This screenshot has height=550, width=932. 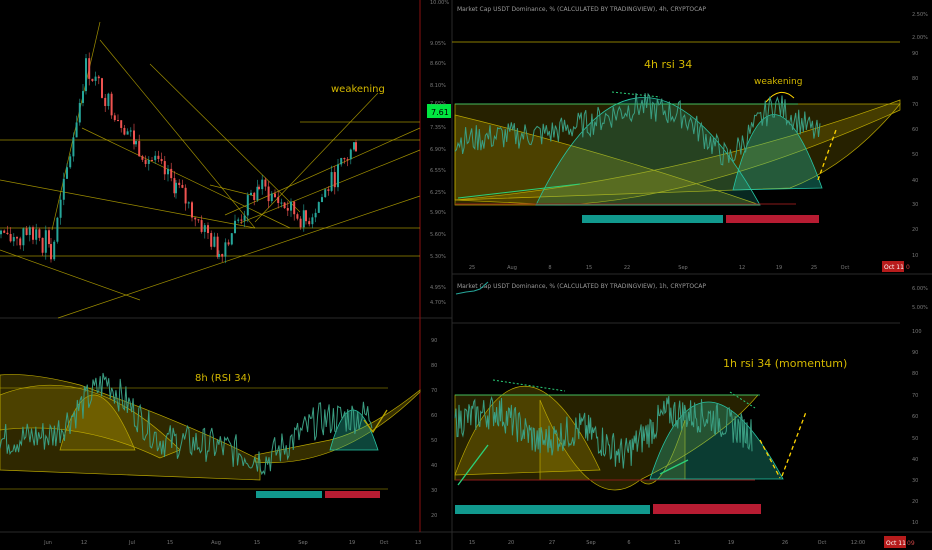 What do you see at coordinates (472, 268) in the screenshot?
I see `x-tick-label: 25` at bounding box center [472, 268].